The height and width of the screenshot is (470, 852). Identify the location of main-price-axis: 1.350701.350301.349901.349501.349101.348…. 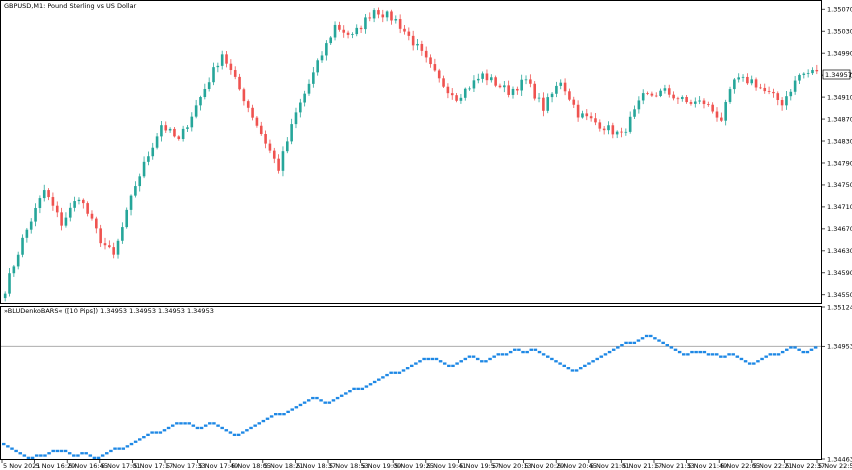
(836, 152).